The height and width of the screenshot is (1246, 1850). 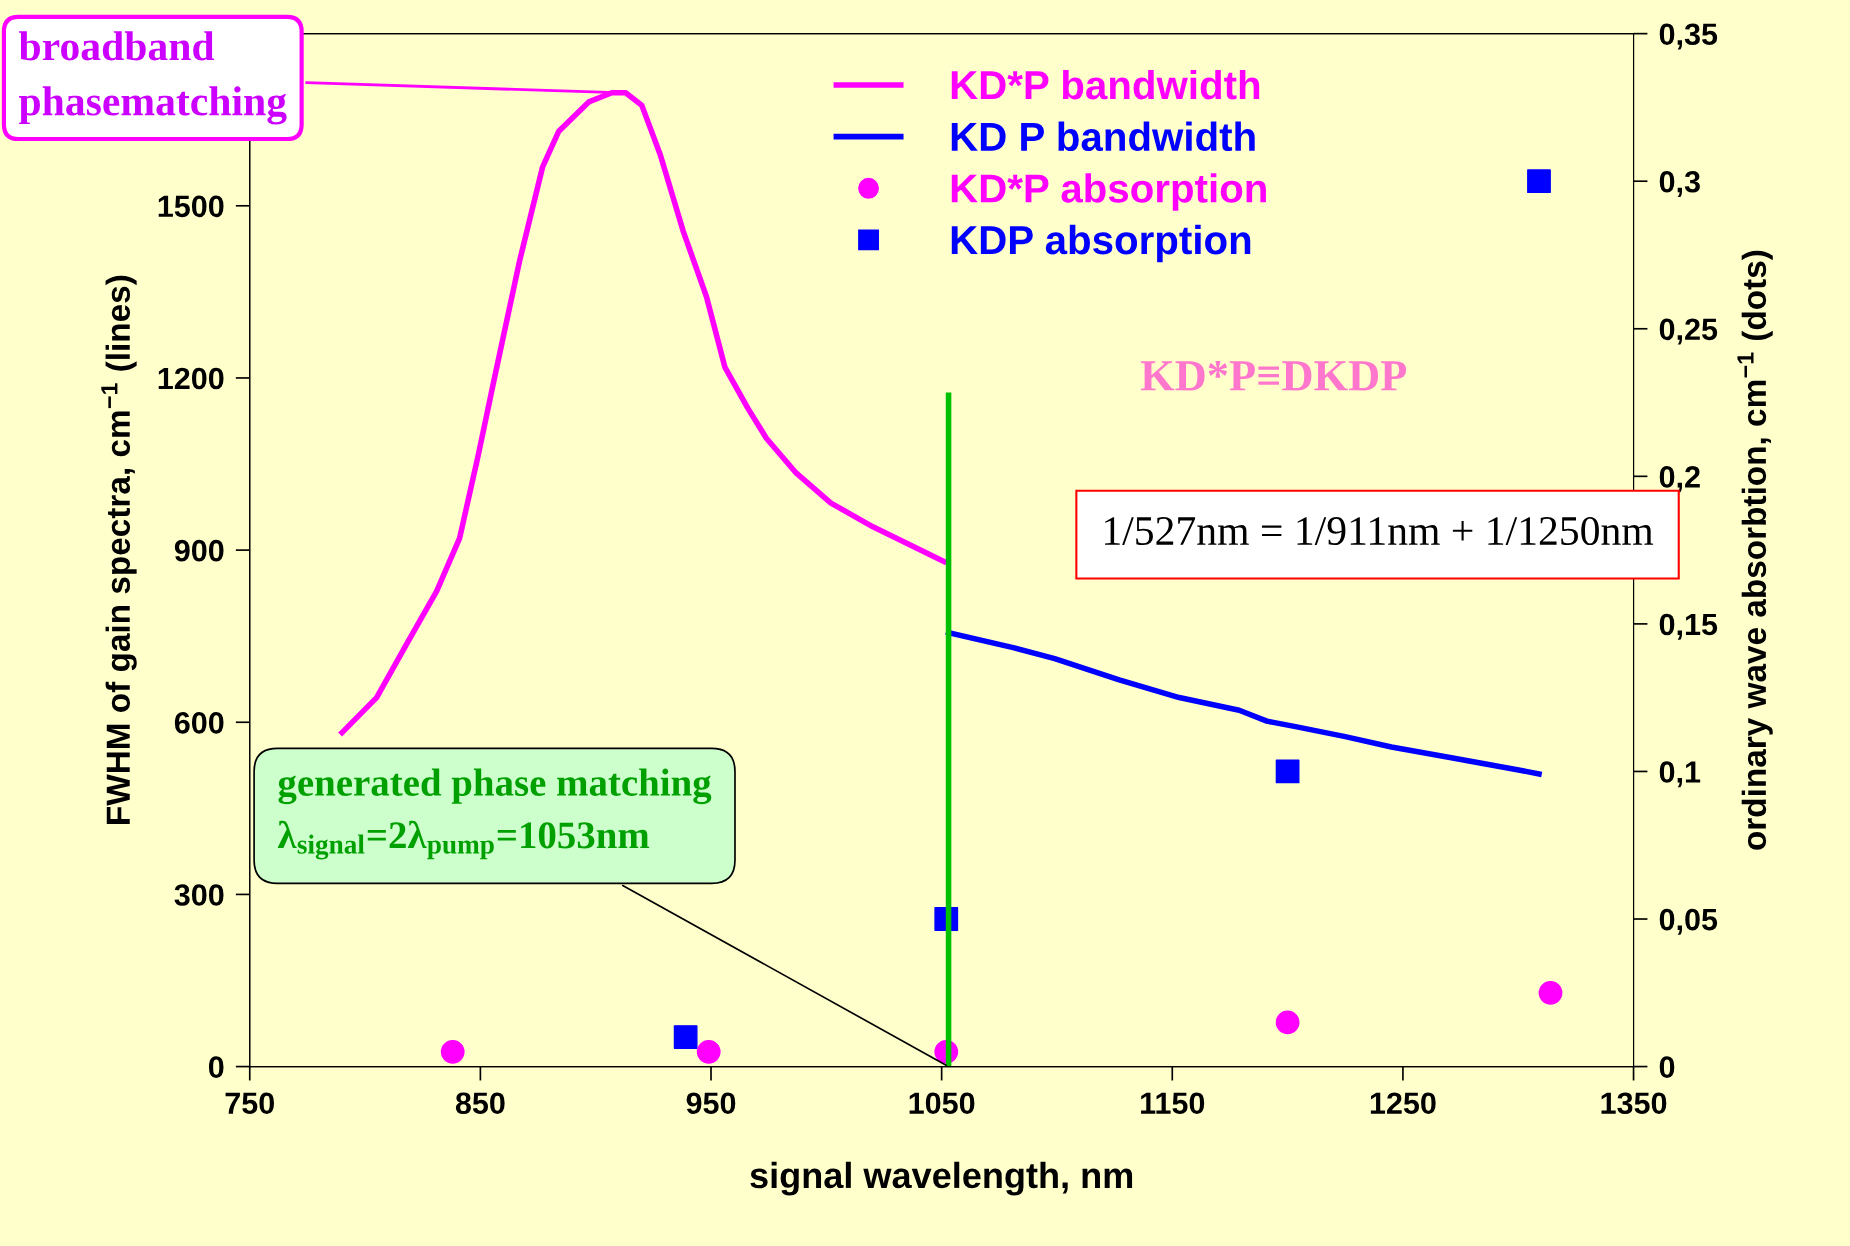 I want to click on y2-tick-label: 0,15, so click(x=1688, y=626).